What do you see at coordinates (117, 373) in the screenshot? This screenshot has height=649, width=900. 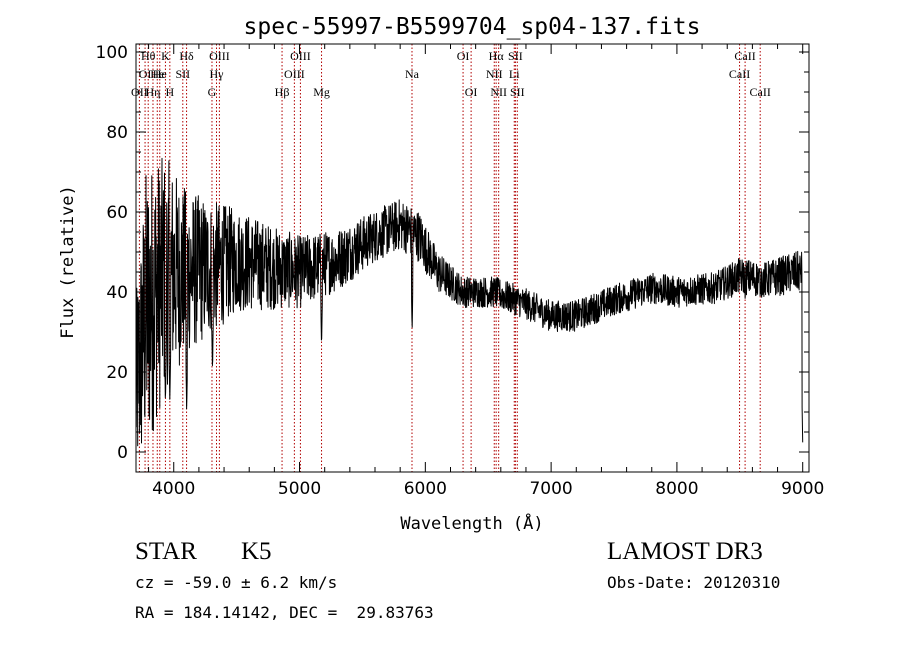 I see `y-tick-label: 20` at bounding box center [117, 373].